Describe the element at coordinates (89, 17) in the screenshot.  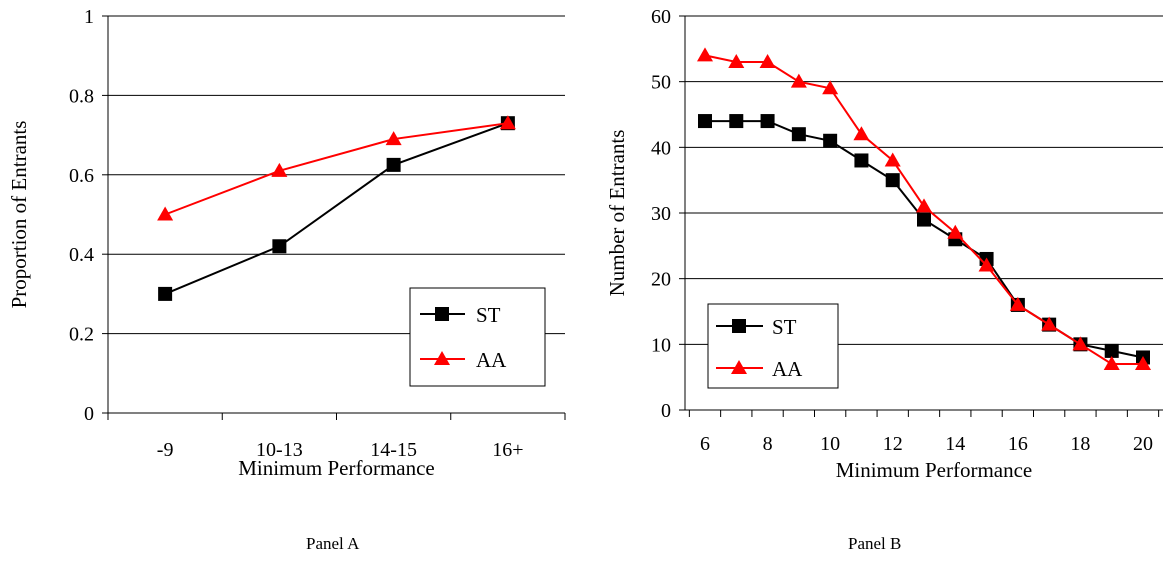
I see `y-tick-label: 1` at that location.